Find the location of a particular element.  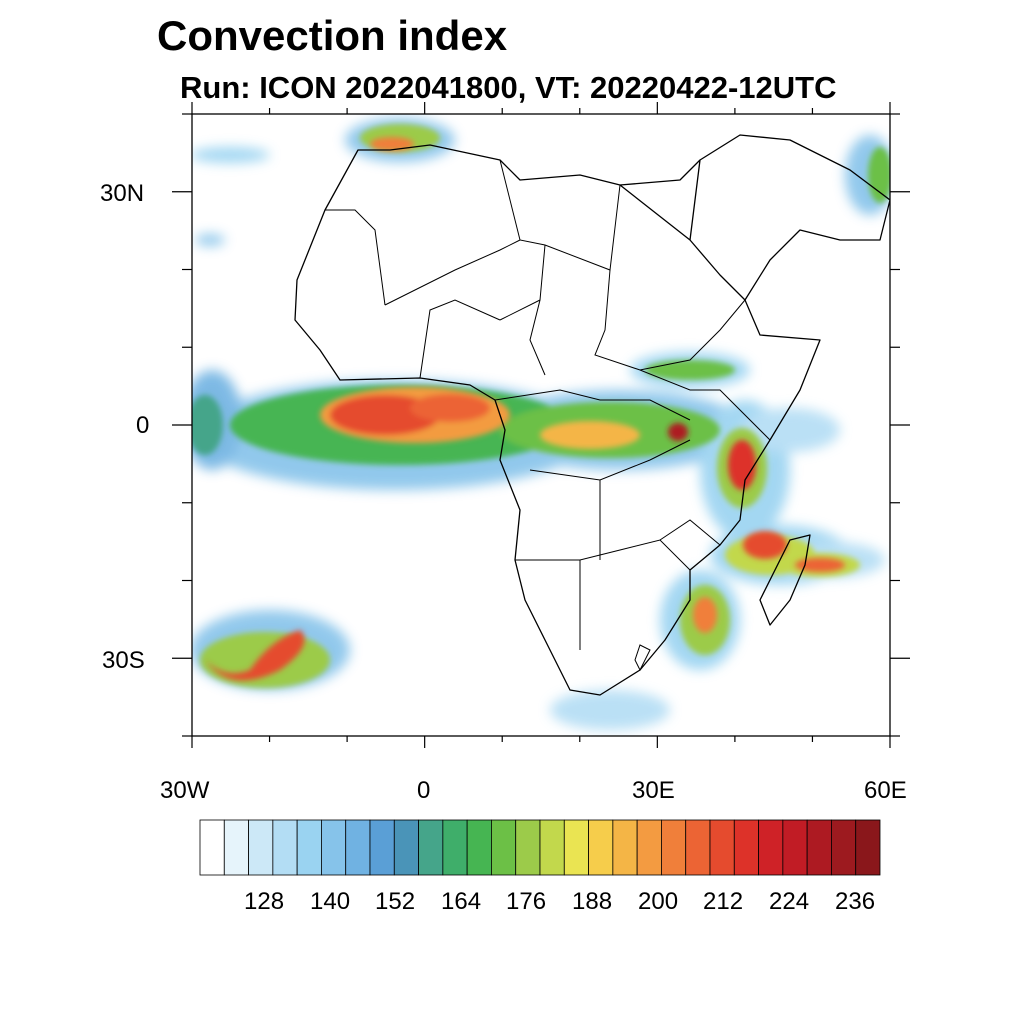

colorbar is located at coordinates (540, 847).